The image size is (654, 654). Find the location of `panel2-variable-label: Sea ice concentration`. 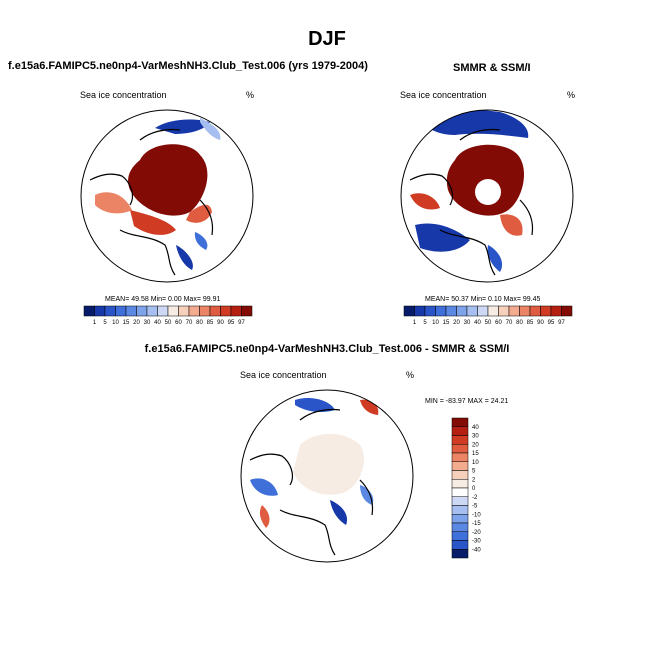

panel2-variable-label: Sea ice concentration is located at coordinates (443, 95).